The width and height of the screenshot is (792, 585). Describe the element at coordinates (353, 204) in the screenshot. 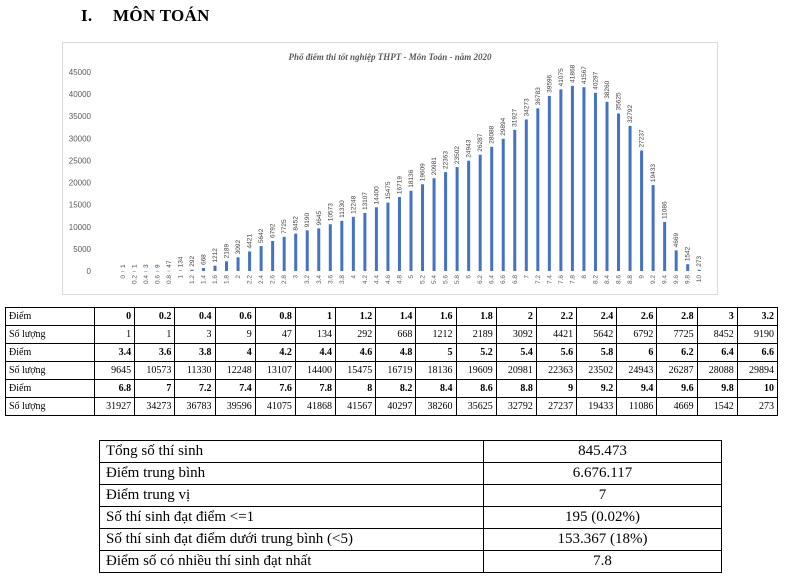

I see `data-label: 12248` at that location.